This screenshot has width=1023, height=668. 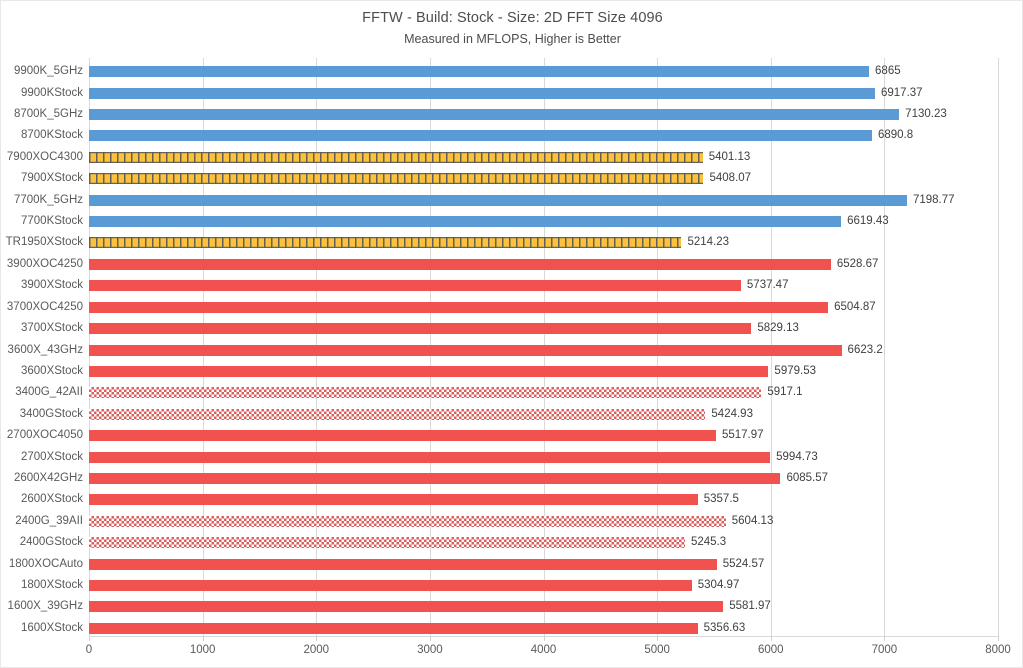 I want to click on category-label: 1800XStock, so click(x=51, y=585).